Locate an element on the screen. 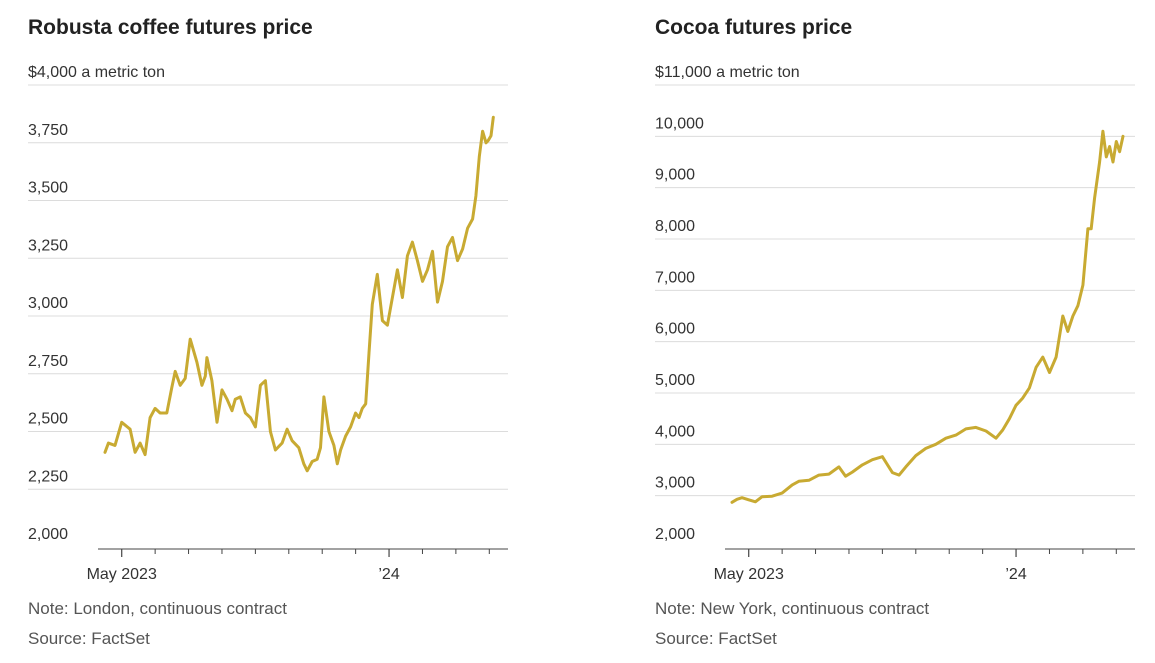 Image resolution: width=1155 pixels, height=663 pixels. y-tick-label: 4,000 is located at coordinates (675, 431).